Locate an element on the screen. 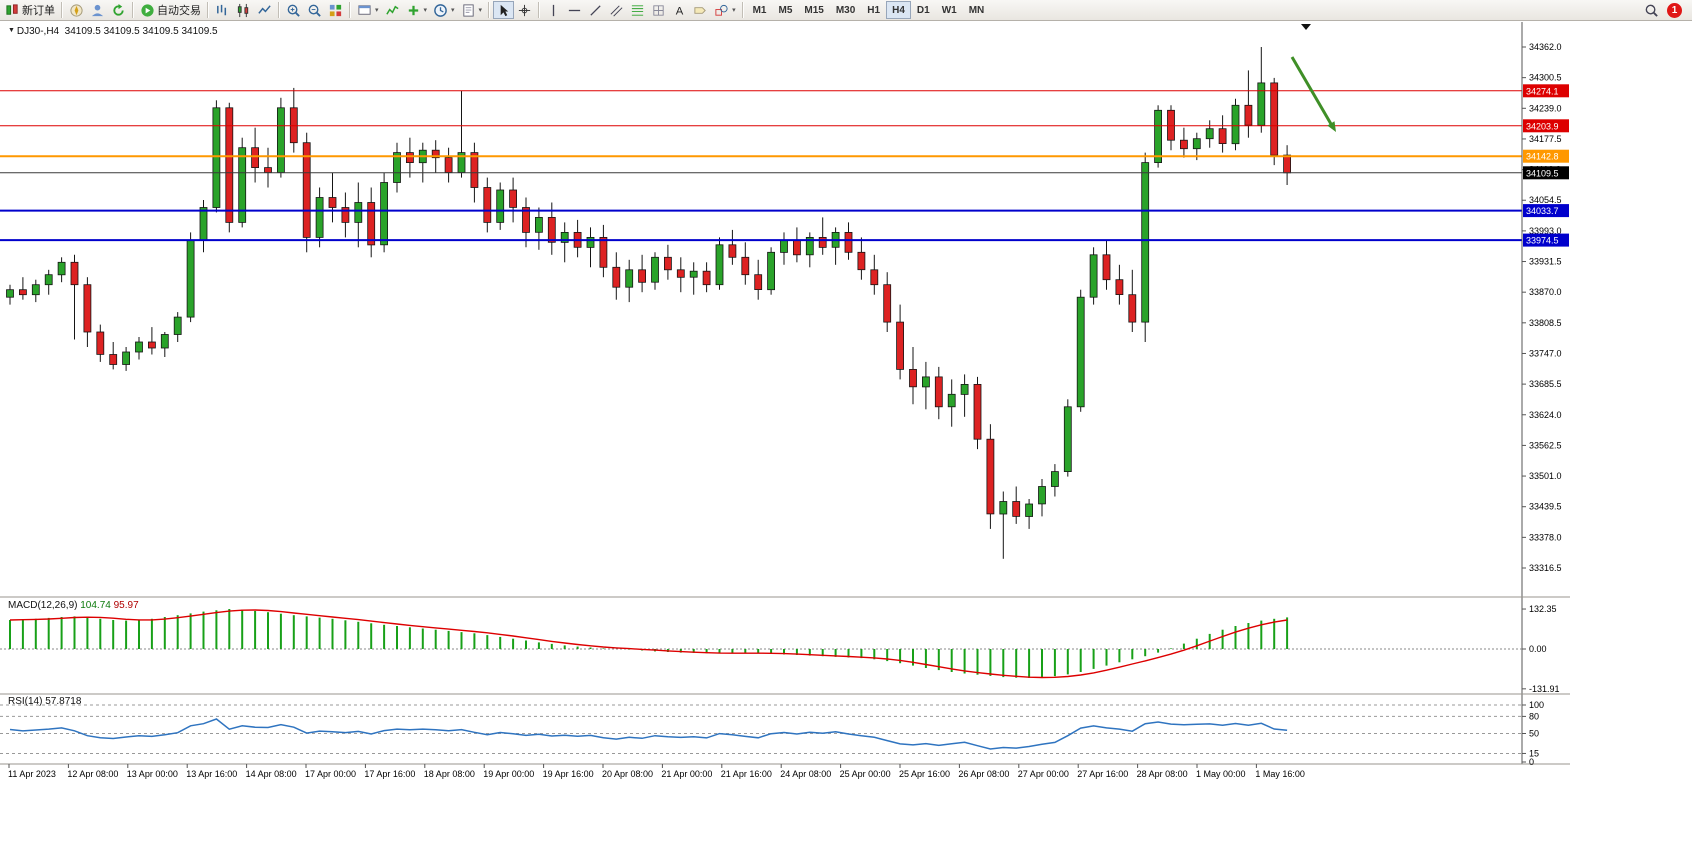  cursor-icon is located at coordinates (504, 10).